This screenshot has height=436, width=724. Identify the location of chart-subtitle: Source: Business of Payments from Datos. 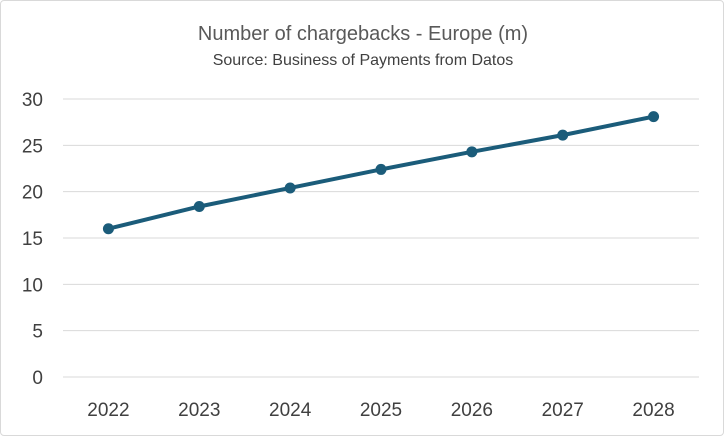
(363, 60).